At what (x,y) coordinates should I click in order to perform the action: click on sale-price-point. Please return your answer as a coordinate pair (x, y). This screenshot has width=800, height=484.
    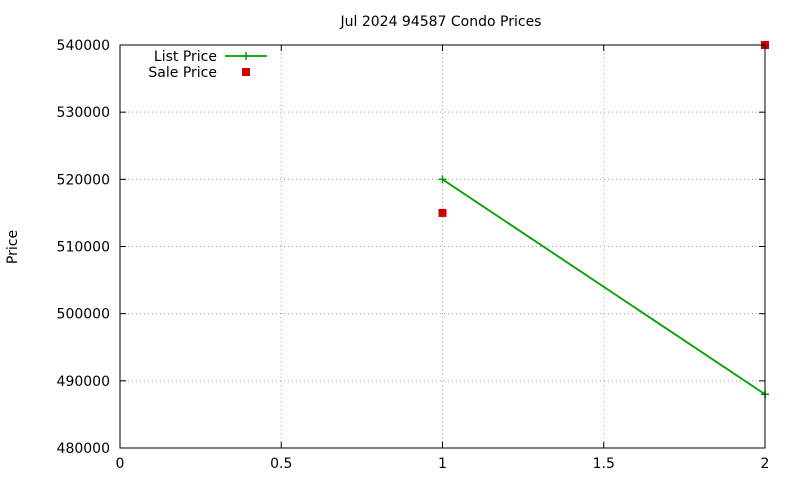
    Looking at the image, I should click on (442, 212).